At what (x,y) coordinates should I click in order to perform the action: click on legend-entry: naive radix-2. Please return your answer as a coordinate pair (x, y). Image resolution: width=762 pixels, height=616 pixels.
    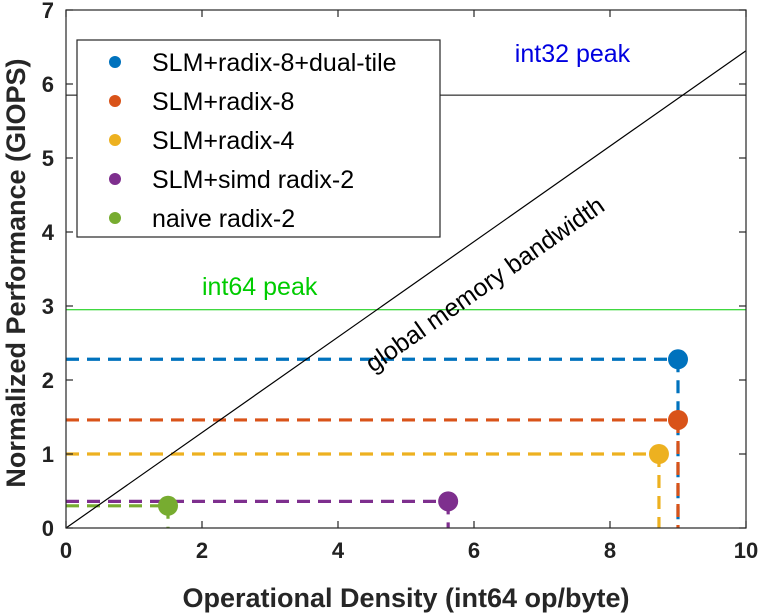
    Looking at the image, I should click on (223, 219).